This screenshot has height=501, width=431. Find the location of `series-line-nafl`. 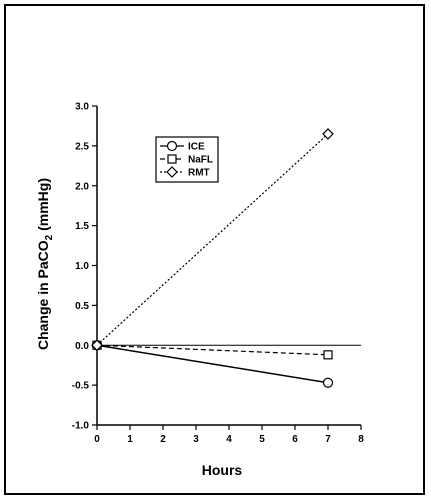

series-line-nafl is located at coordinates (212, 350).